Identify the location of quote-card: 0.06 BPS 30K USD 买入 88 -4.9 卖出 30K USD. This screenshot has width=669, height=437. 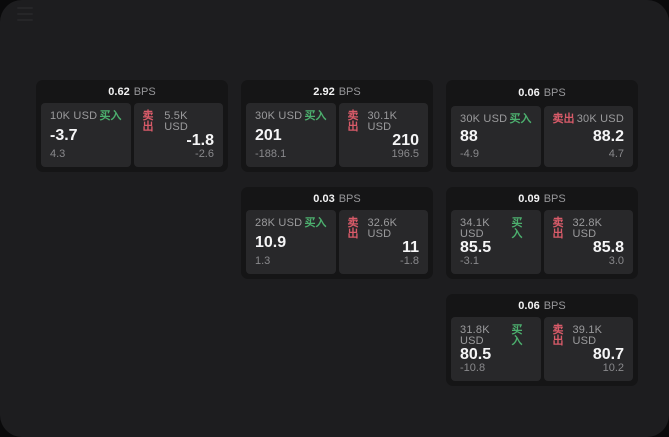
(542, 126).